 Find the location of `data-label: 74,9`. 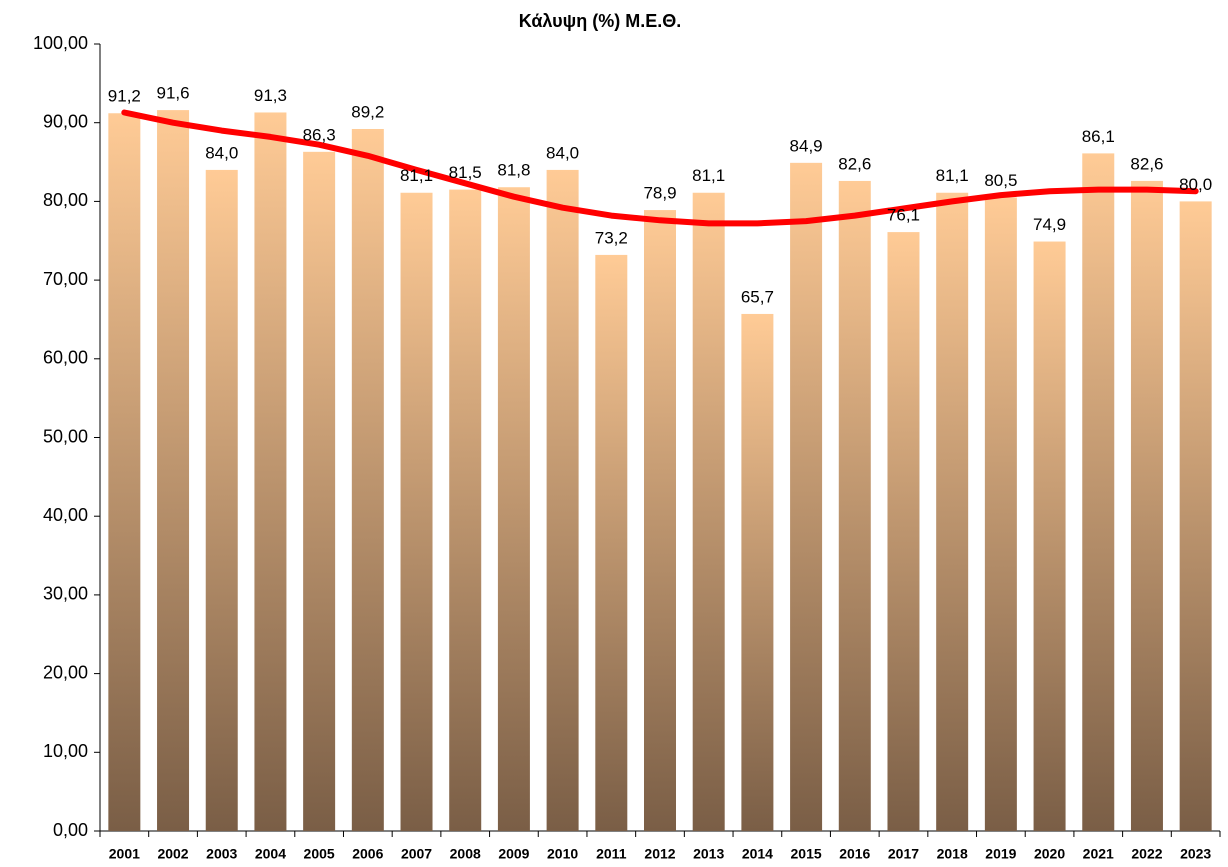

data-label: 74,9 is located at coordinates (1049, 224).